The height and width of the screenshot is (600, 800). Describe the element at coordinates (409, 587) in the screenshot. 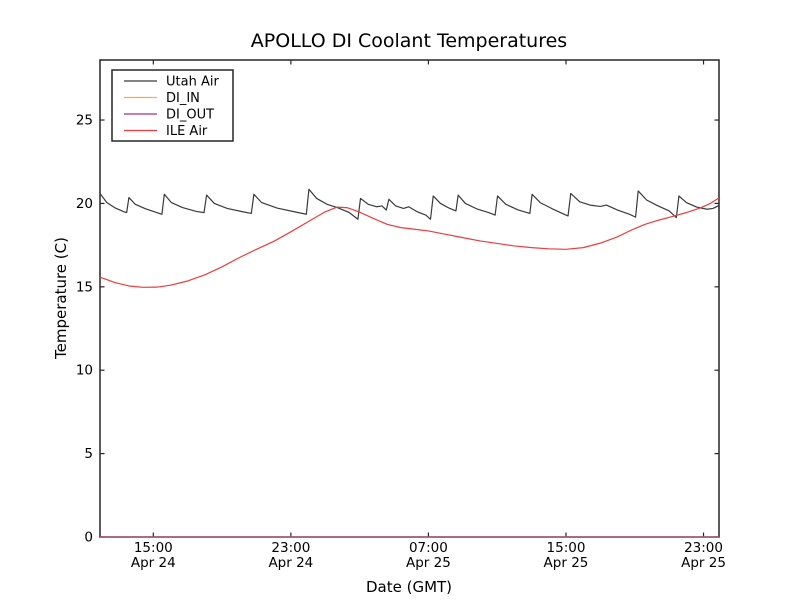

I see `x-axis-label: Date (GMT)` at that location.